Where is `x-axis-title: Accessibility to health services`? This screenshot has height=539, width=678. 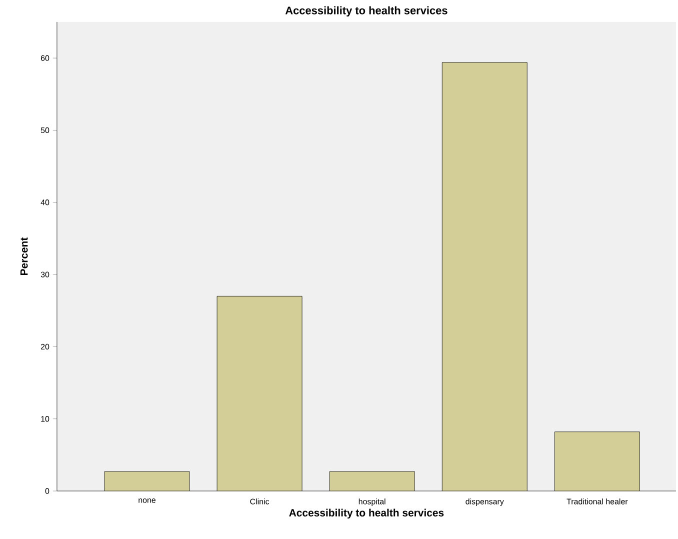
x-axis-title: Accessibility to health services is located at coordinates (366, 513).